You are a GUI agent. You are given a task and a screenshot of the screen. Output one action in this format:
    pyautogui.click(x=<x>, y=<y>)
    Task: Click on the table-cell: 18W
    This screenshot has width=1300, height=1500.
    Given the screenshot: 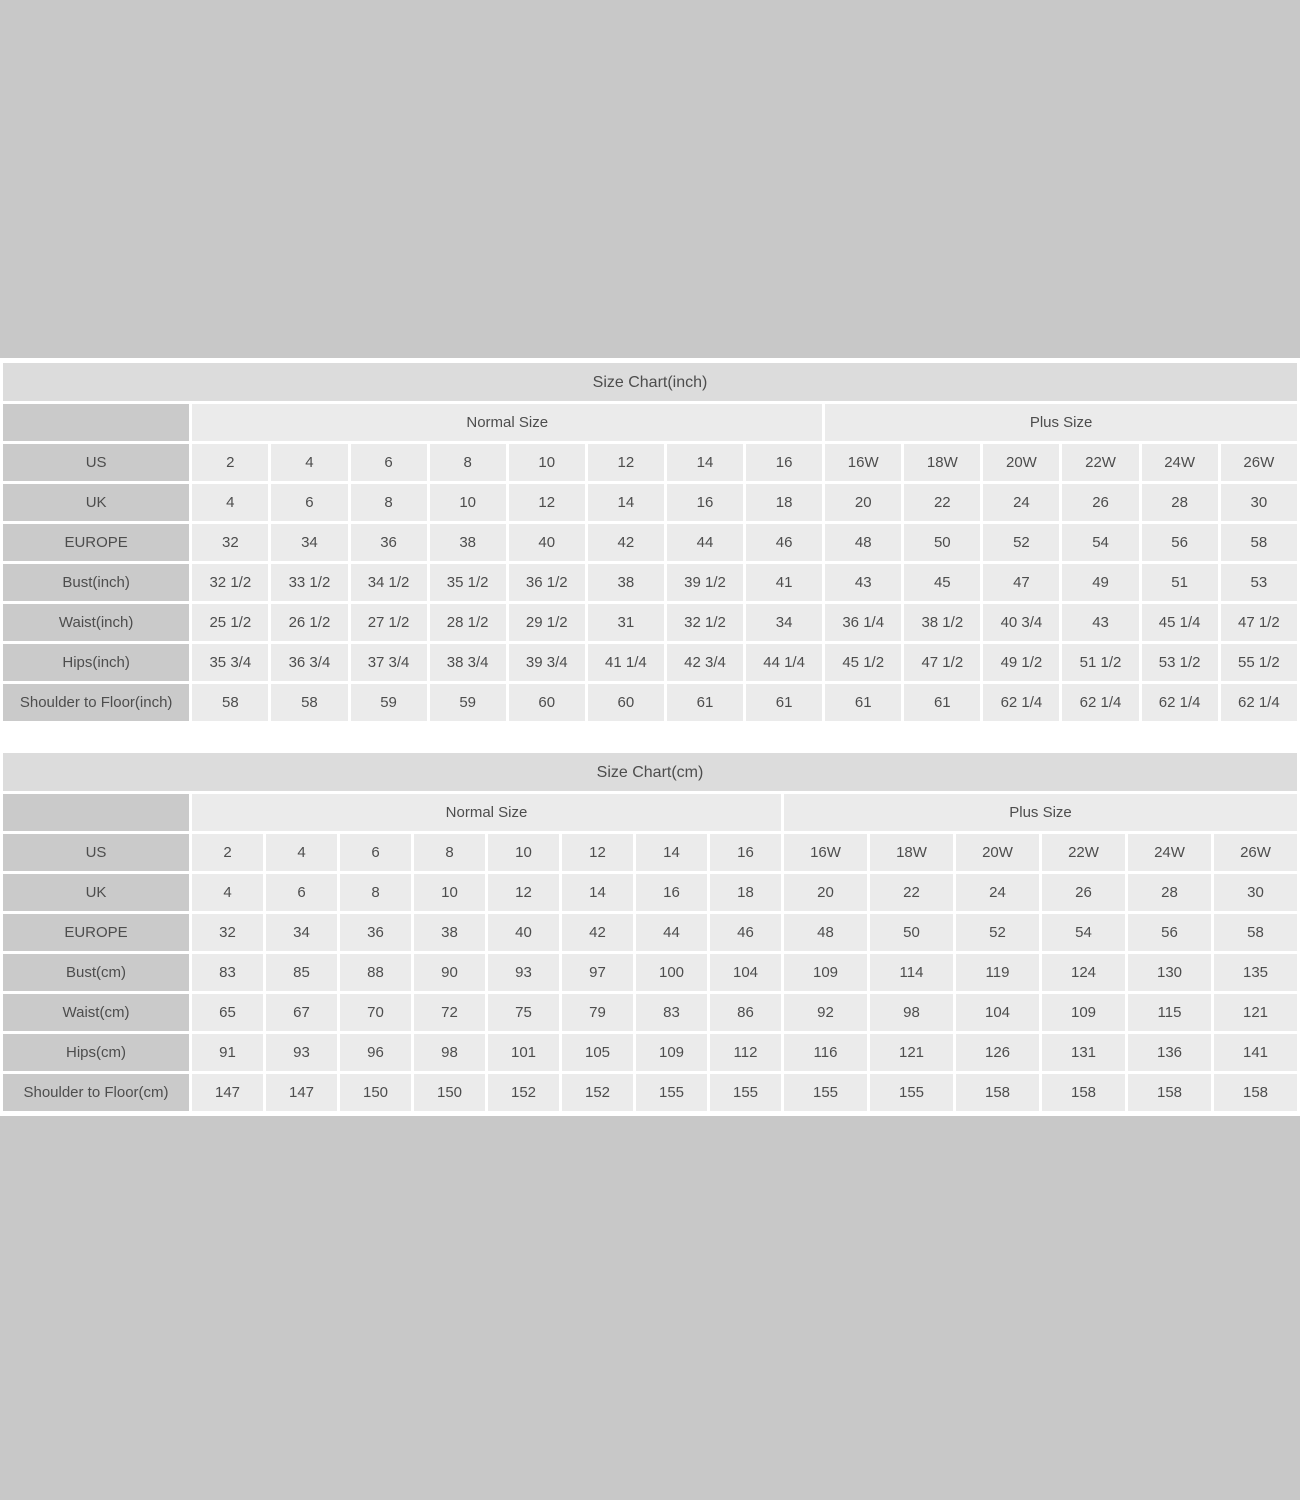 What is the action you would take?
    pyautogui.click(x=942, y=462)
    